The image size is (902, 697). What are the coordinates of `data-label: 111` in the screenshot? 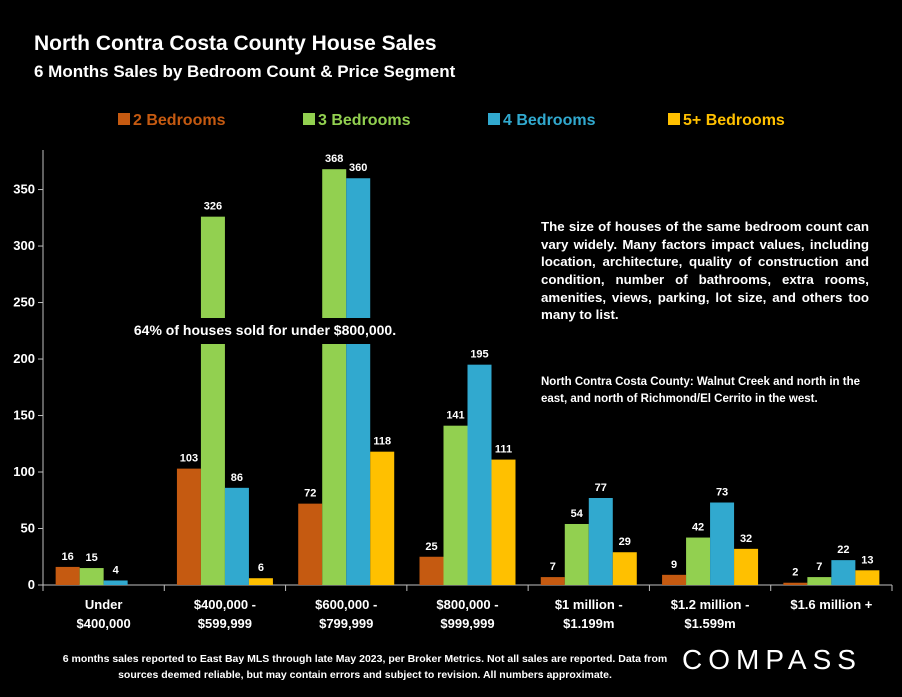 It's located at (503, 450).